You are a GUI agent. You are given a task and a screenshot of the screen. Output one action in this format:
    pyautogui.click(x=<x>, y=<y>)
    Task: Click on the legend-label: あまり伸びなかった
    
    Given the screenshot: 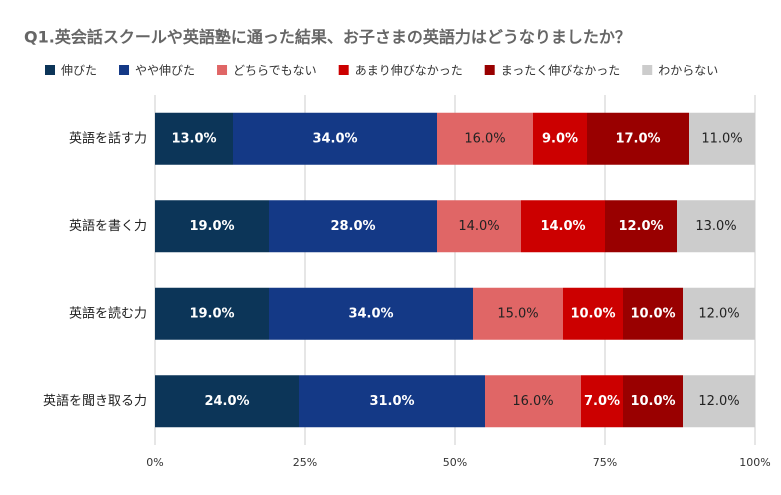 What is the action you would take?
    pyautogui.click(x=409, y=71)
    